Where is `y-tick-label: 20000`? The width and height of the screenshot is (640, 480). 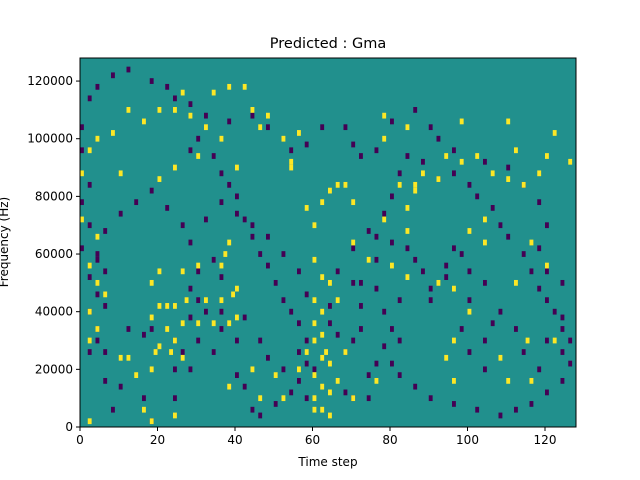
y-tick-label: 20000 is located at coordinates (54, 369).